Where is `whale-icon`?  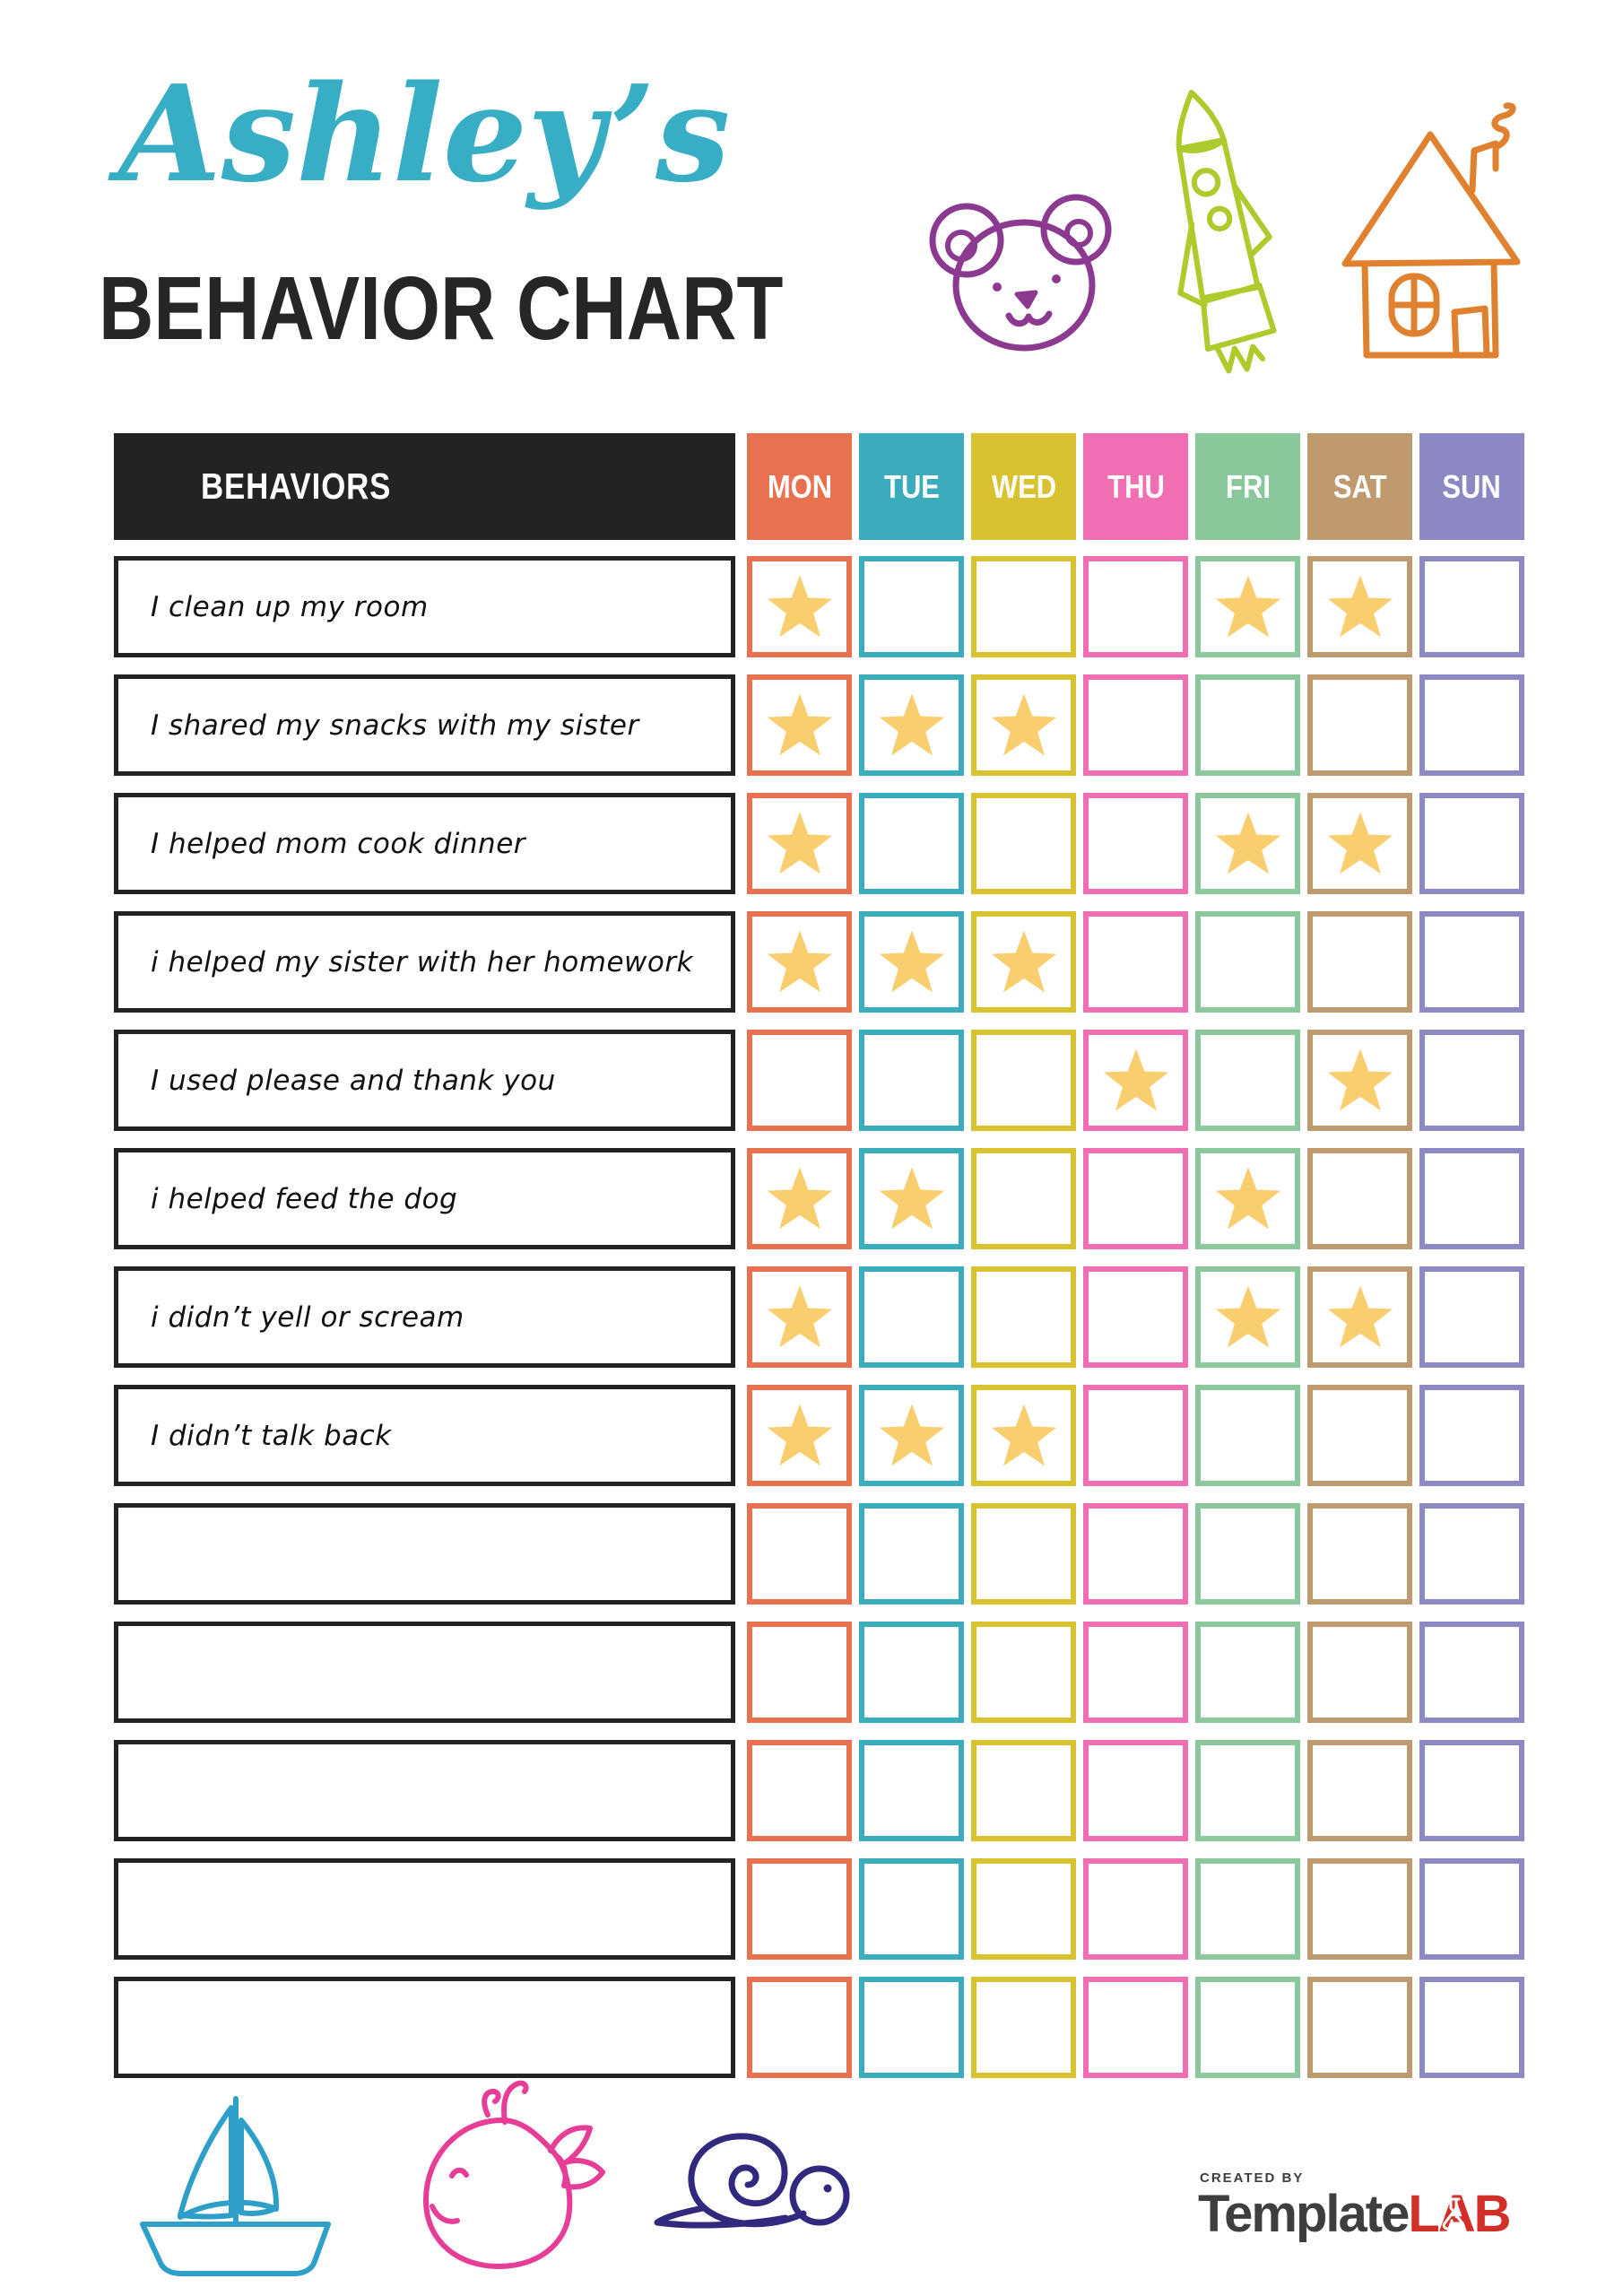 whale-icon is located at coordinates (508, 2177).